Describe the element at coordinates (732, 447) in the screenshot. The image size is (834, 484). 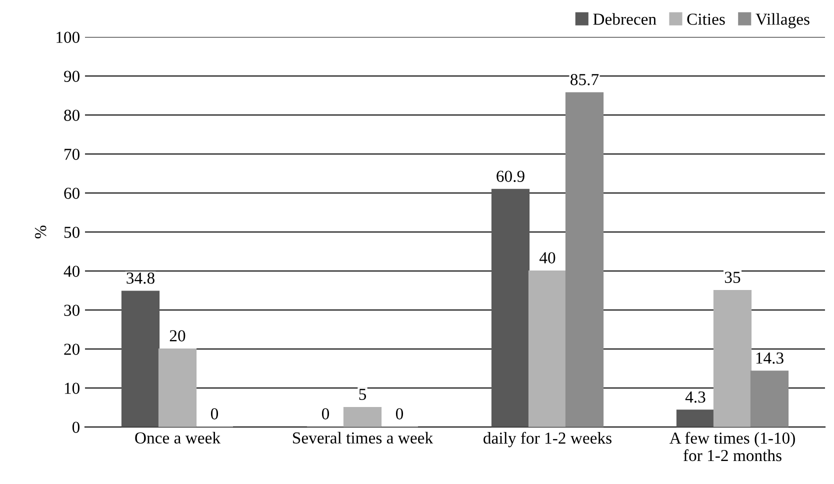
I see `x-tick-label: A few times (1-10) for 1-2 months` at that location.